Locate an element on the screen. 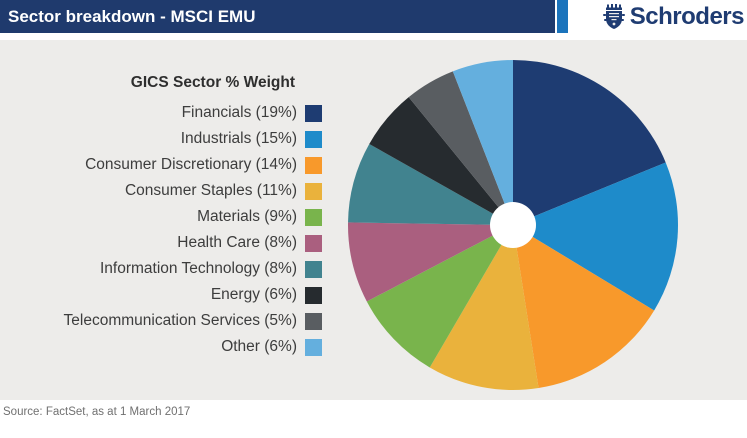  pie-slice-health-care is located at coordinates (430, 262).